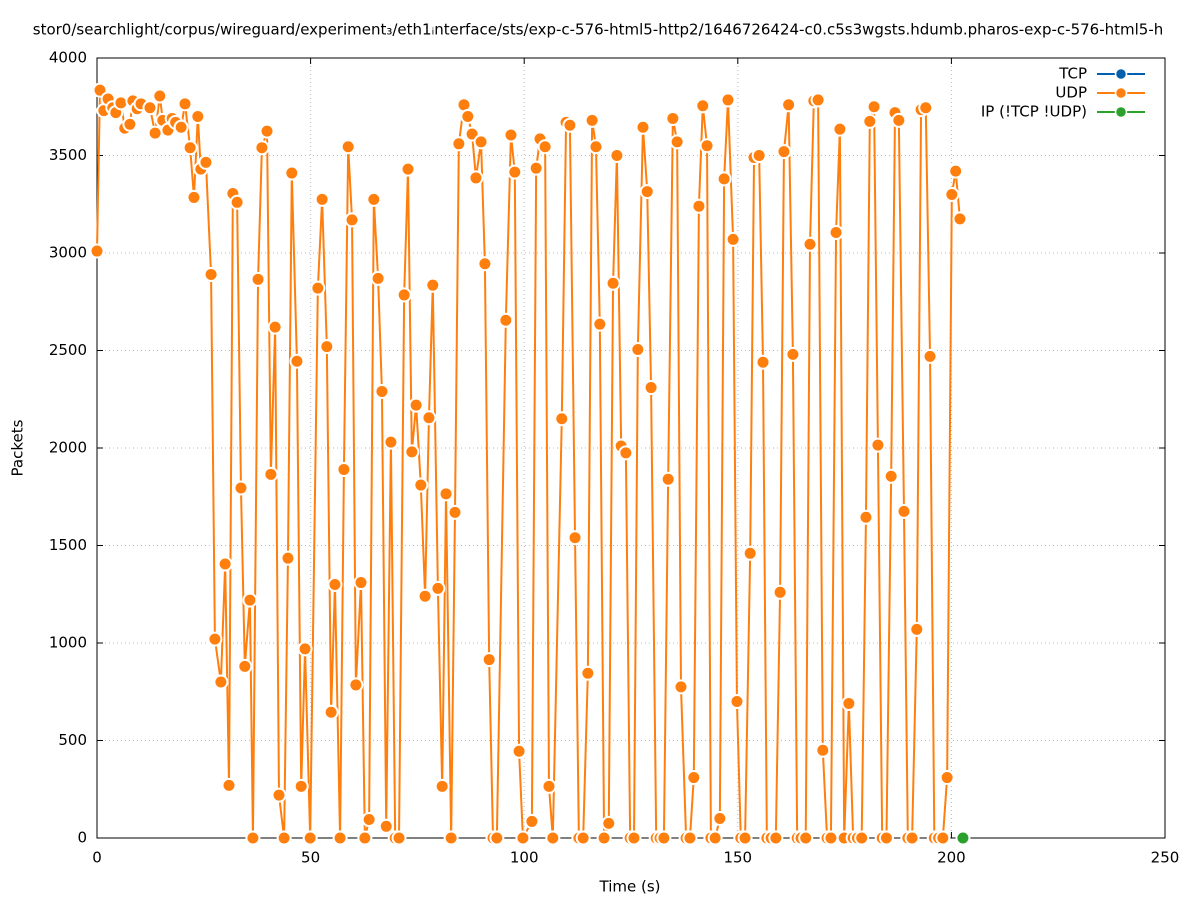 The image size is (1197, 900). I want to click on x-tick-label: 150, so click(737, 858).